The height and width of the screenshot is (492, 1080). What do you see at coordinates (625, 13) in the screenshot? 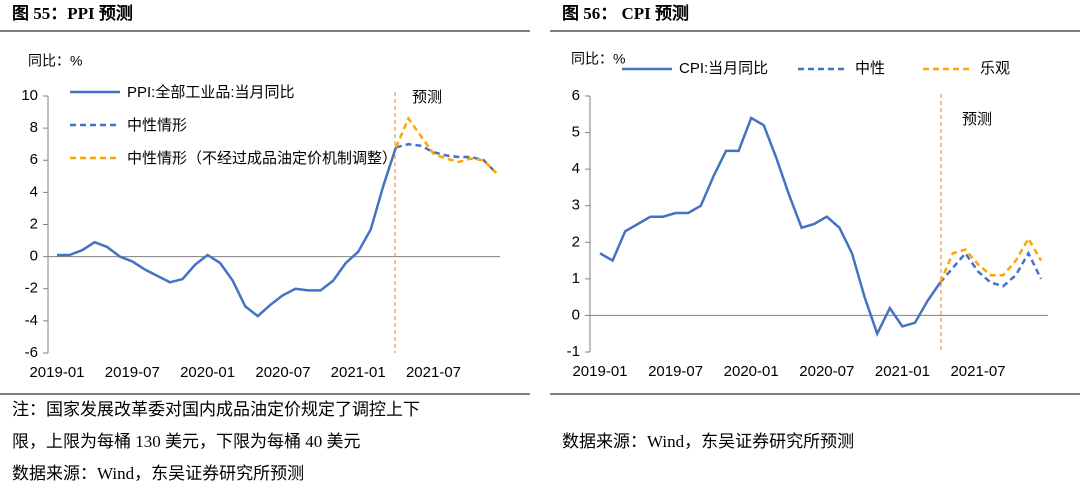
I see `chart-title: 图 56： CPI 预测` at bounding box center [625, 13].